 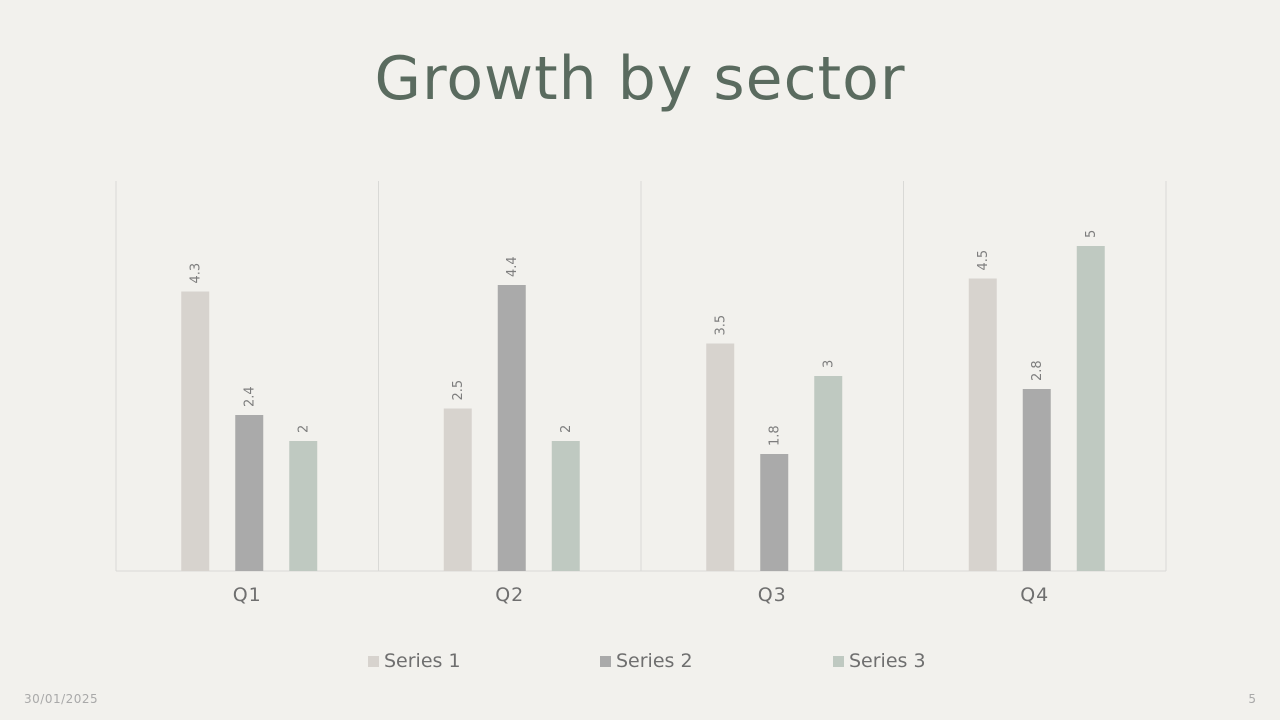 I want to click on x-tick-label: Q1, so click(x=247, y=595).